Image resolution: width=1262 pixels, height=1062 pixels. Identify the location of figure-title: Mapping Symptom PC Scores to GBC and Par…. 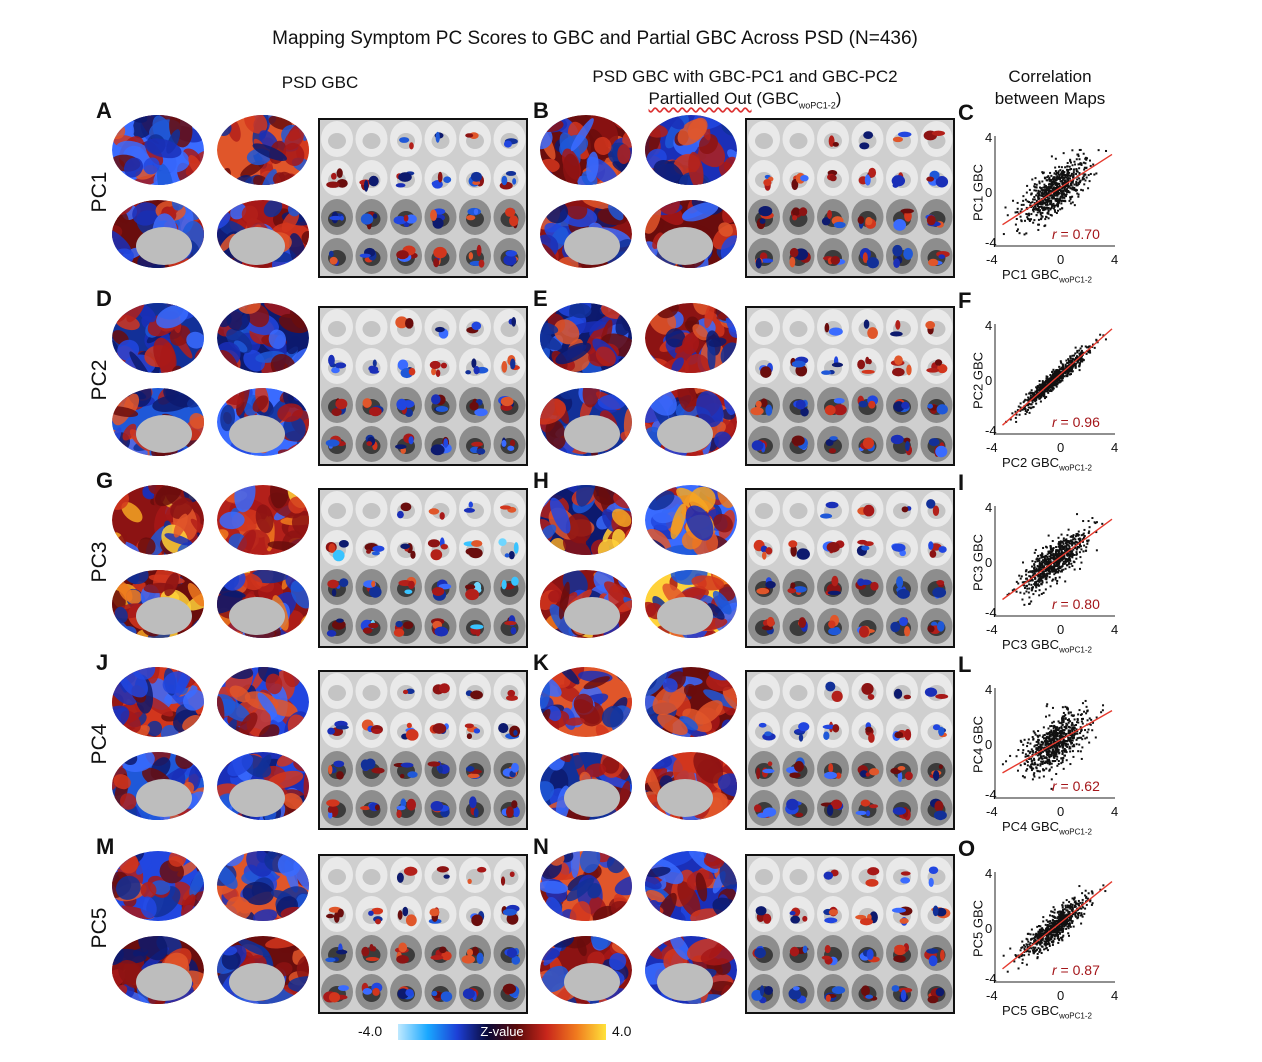
(595, 38).